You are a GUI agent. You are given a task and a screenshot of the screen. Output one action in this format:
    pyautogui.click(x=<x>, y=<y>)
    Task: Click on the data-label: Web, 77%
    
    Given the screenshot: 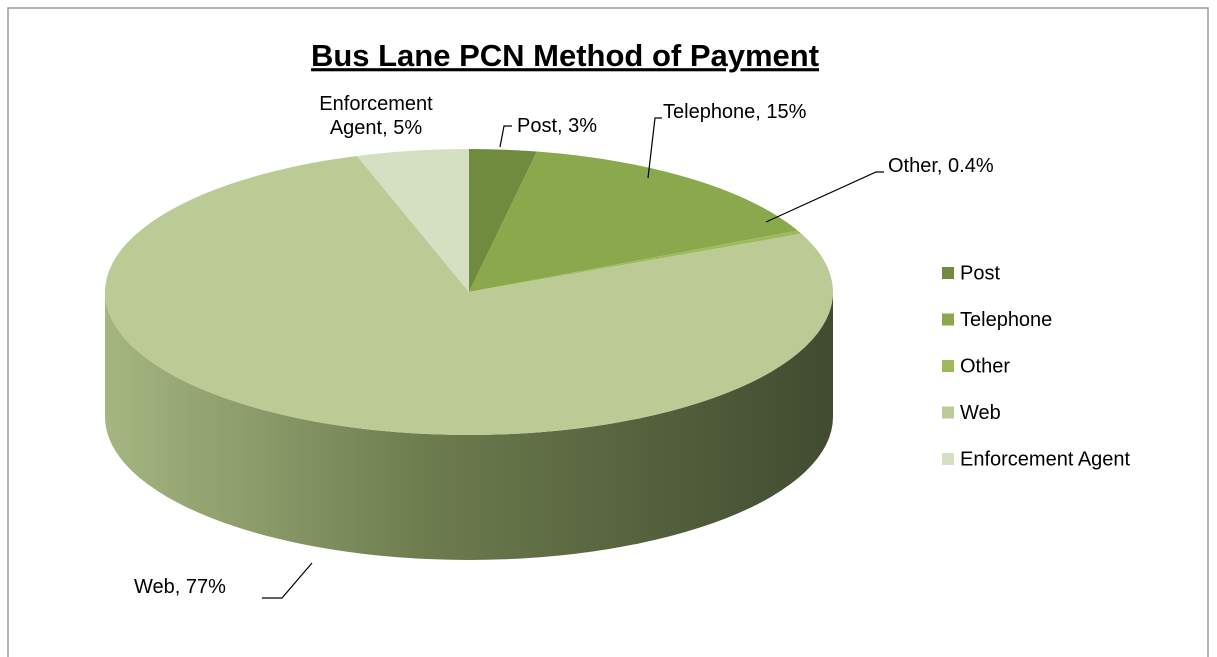 What is the action you would take?
    pyautogui.click(x=180, y=587)
    